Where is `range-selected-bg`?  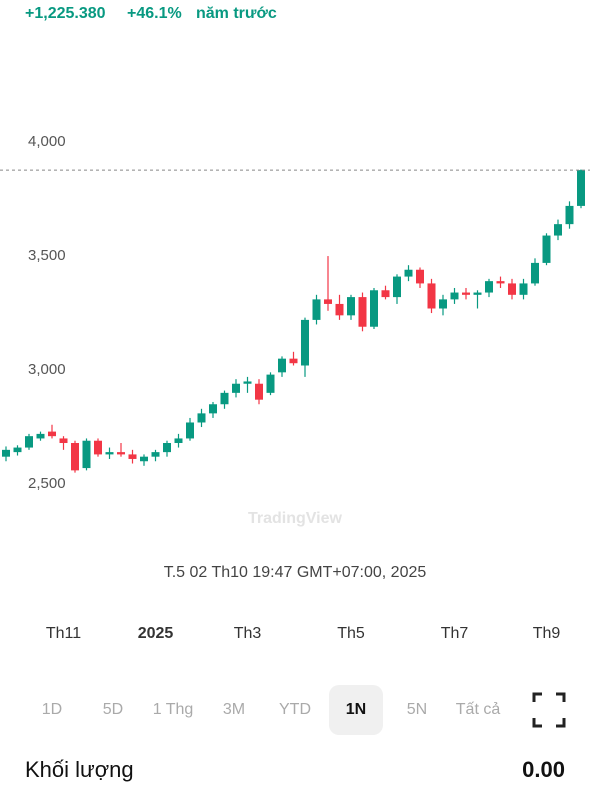 range-selected-bg is located at coordinates (356, 710).